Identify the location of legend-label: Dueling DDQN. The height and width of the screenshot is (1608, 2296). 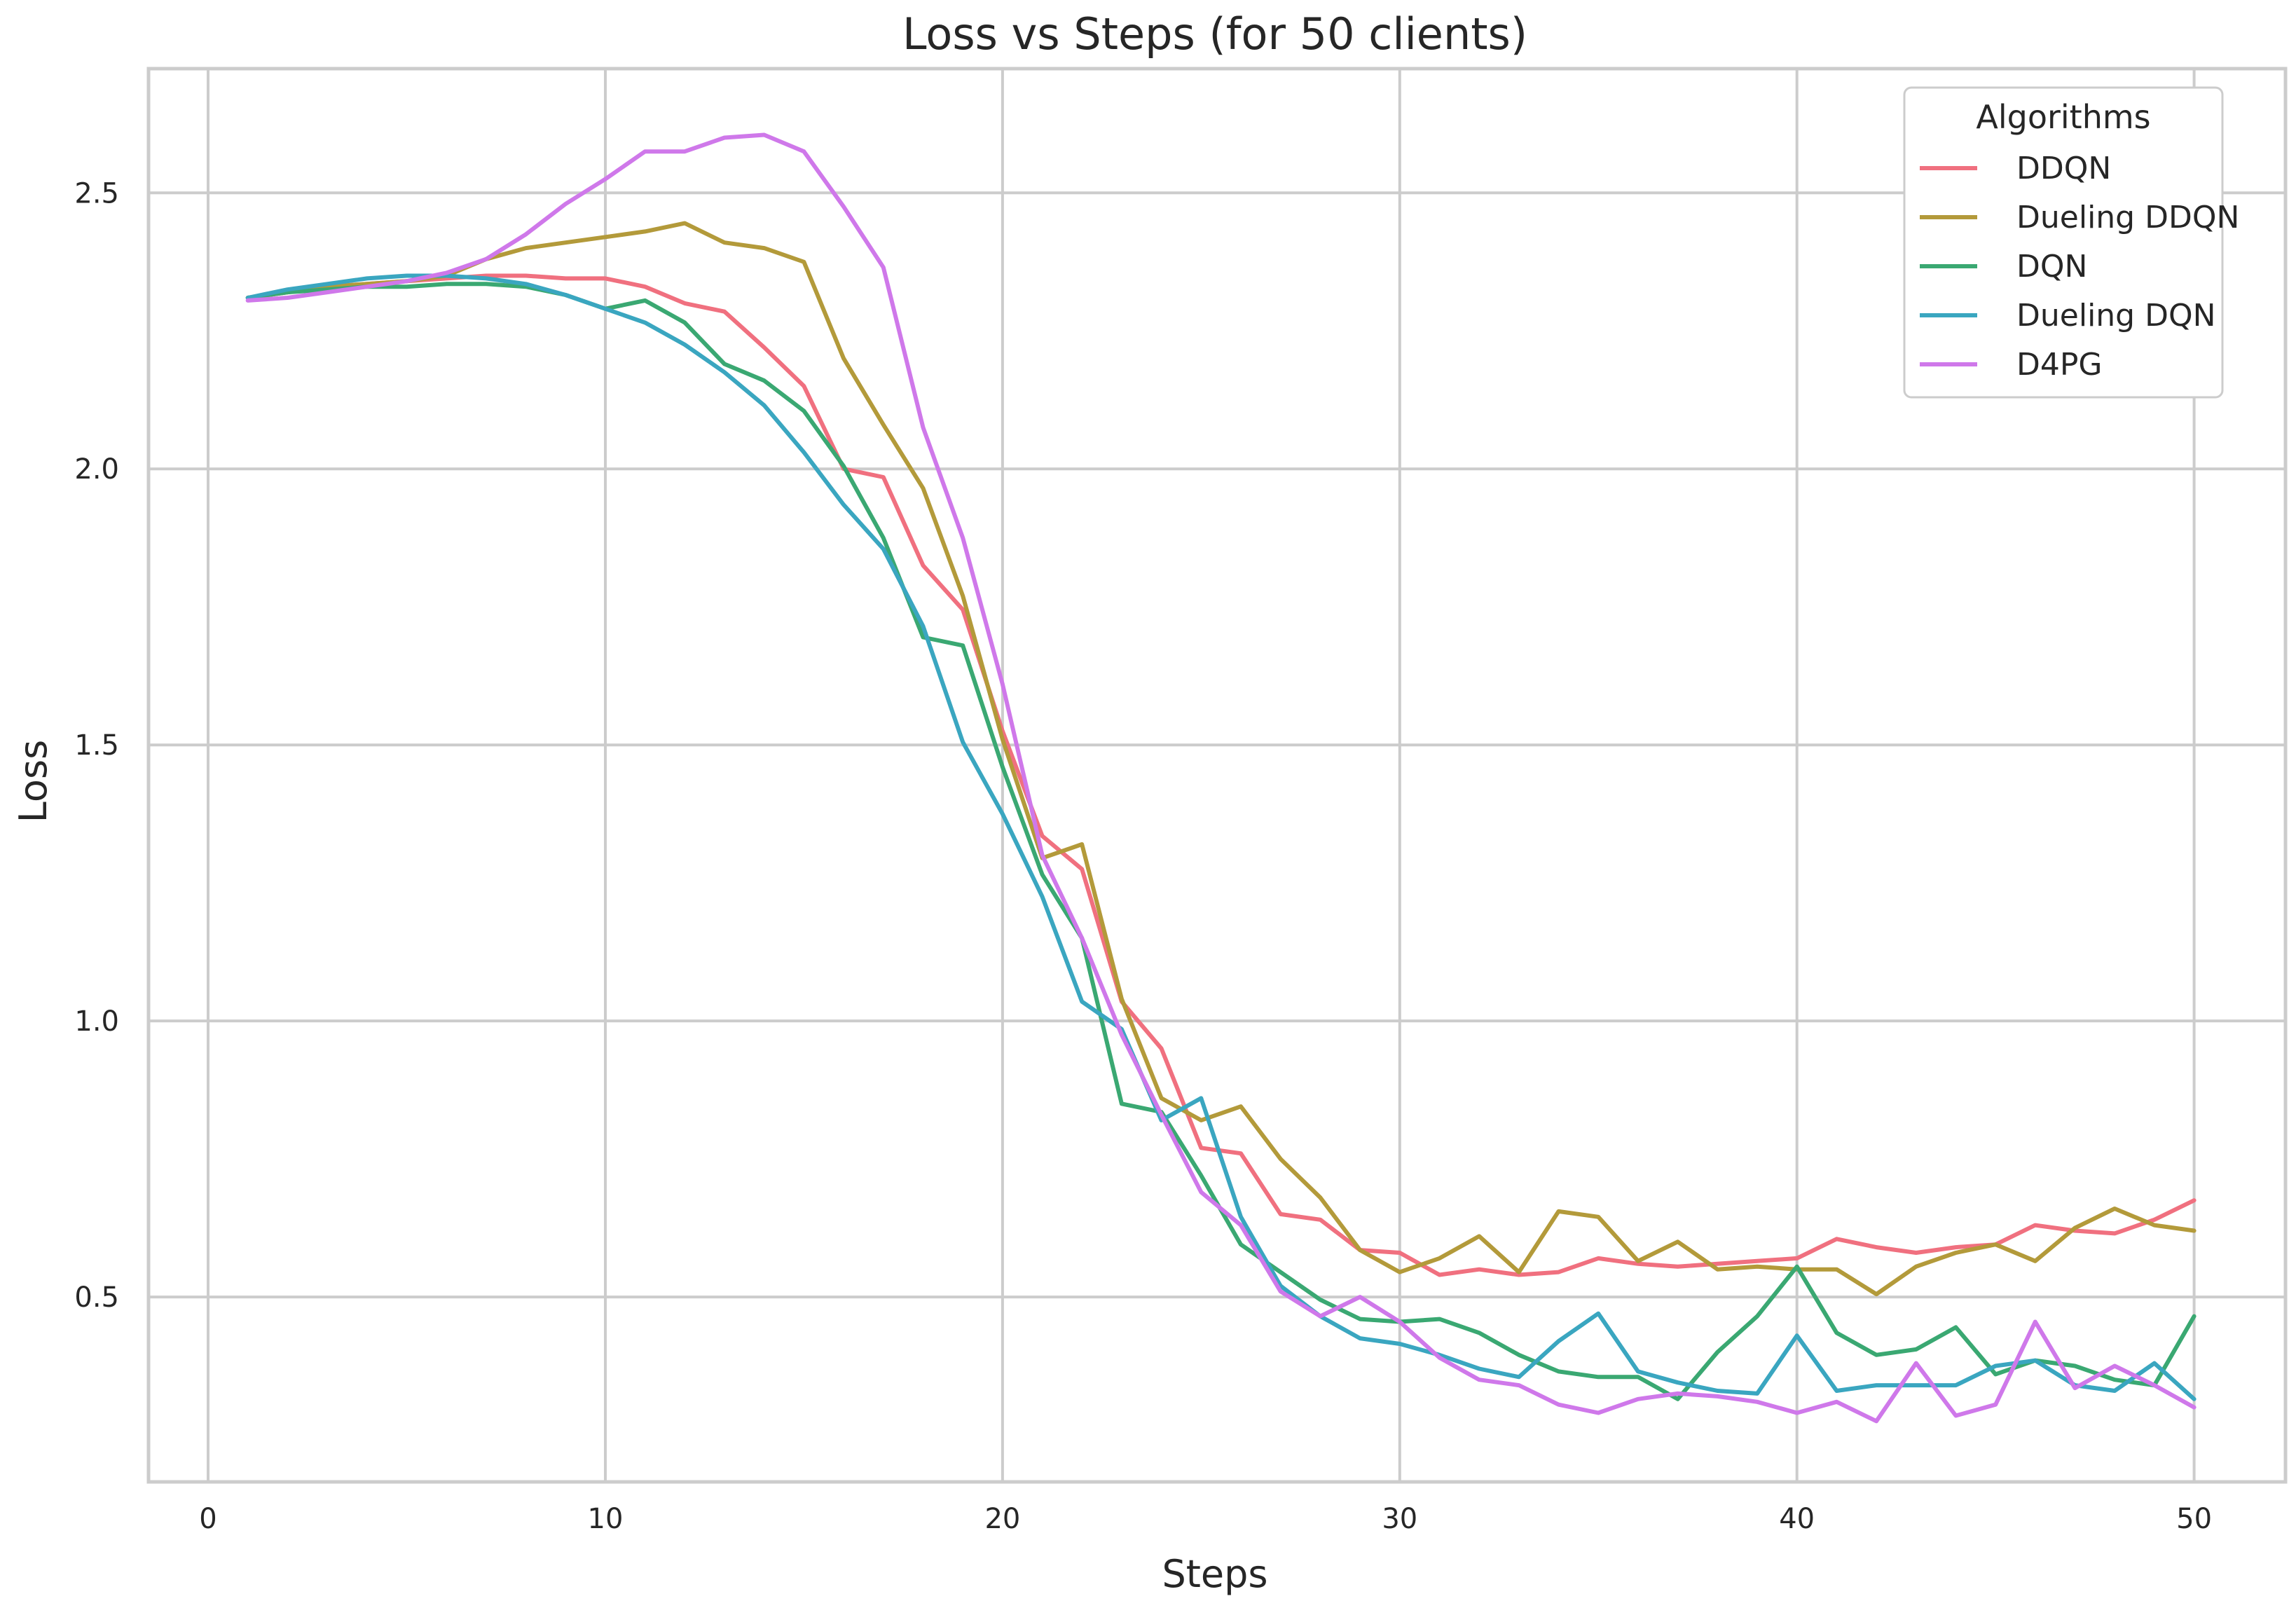
(2127, 217).